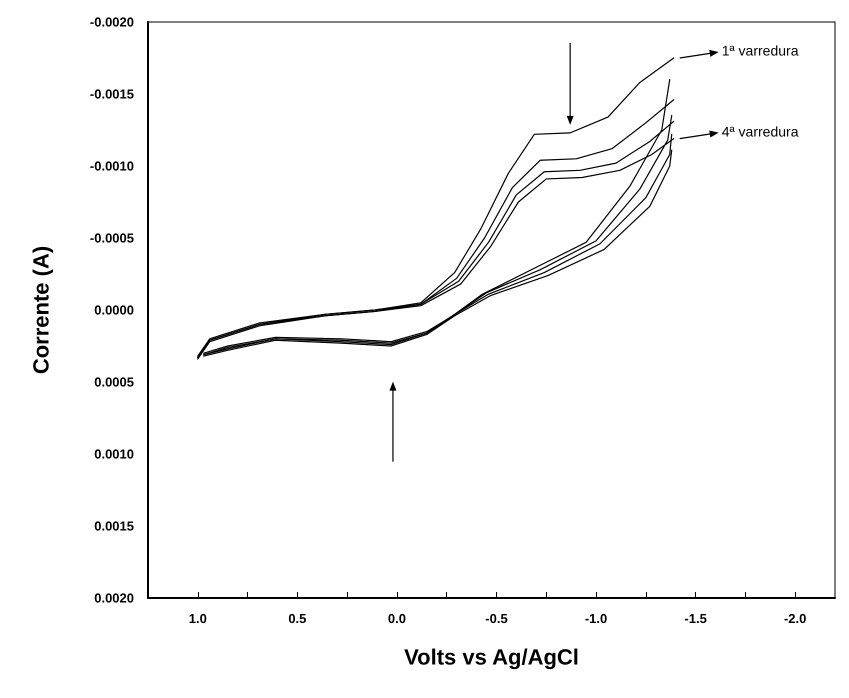 This screenshot has width=849, height=698. What do you see at coordinates (114, 454) in the screenshot?
I see `y-tick-label: 0.0010` at bounding box center [114, 454].